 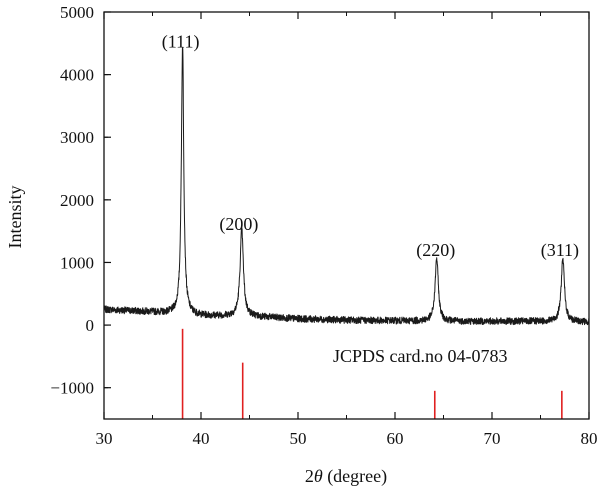 What do you see at coordinates (589, 438) in the screenshot?
I see `x-tick-label: 80` at bounding box center [589, 438].